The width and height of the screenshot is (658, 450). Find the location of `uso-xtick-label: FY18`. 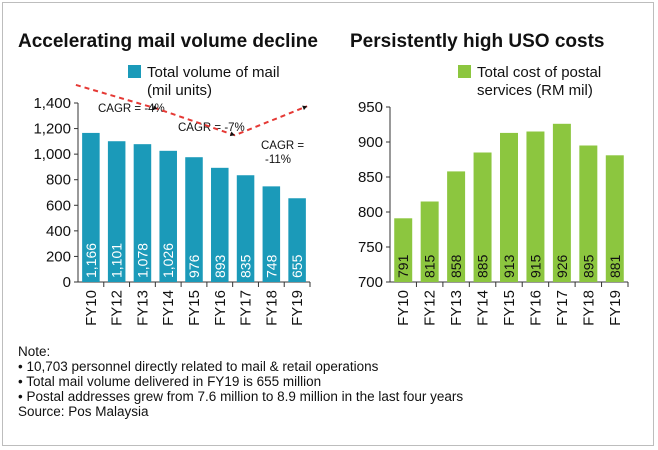

uso-xtick-label: FY18 is located at coordinates (588, 308).